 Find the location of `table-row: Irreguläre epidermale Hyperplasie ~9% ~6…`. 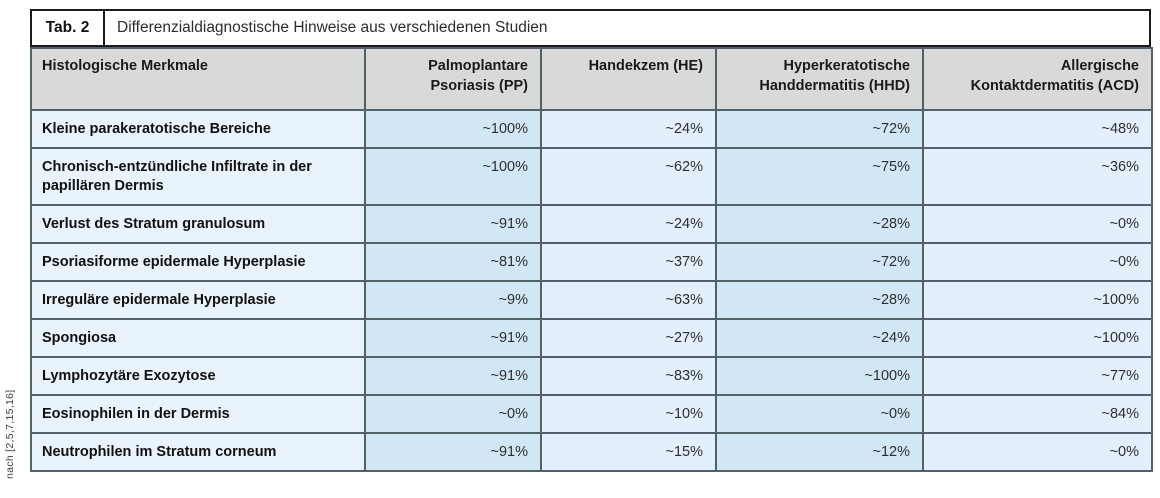

table-row: Irreguläre epidermale Hyperplasie ~9% ~6… is located at coordinates (591, 299).